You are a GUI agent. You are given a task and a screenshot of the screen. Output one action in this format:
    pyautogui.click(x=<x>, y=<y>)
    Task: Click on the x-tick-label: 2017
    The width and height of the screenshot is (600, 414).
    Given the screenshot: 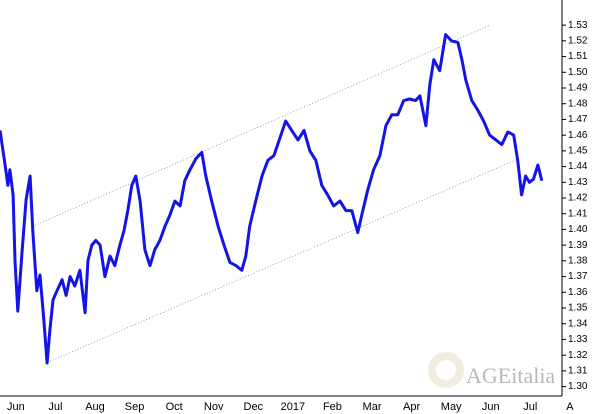 What is the action you would take?
    pyautogui.click(x=293, y=407)
    